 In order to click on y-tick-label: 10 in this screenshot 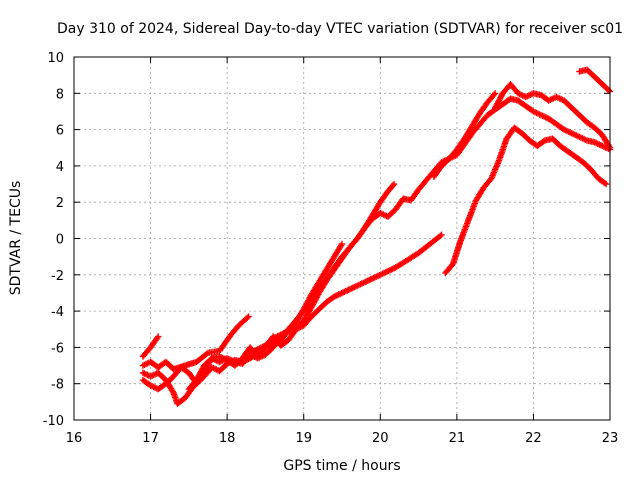, I will do `click(55, 58)`.